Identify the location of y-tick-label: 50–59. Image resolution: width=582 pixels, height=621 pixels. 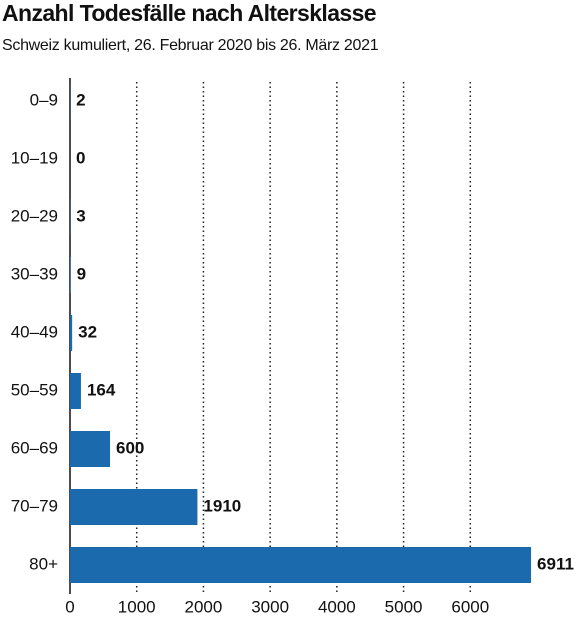
(34, 389).